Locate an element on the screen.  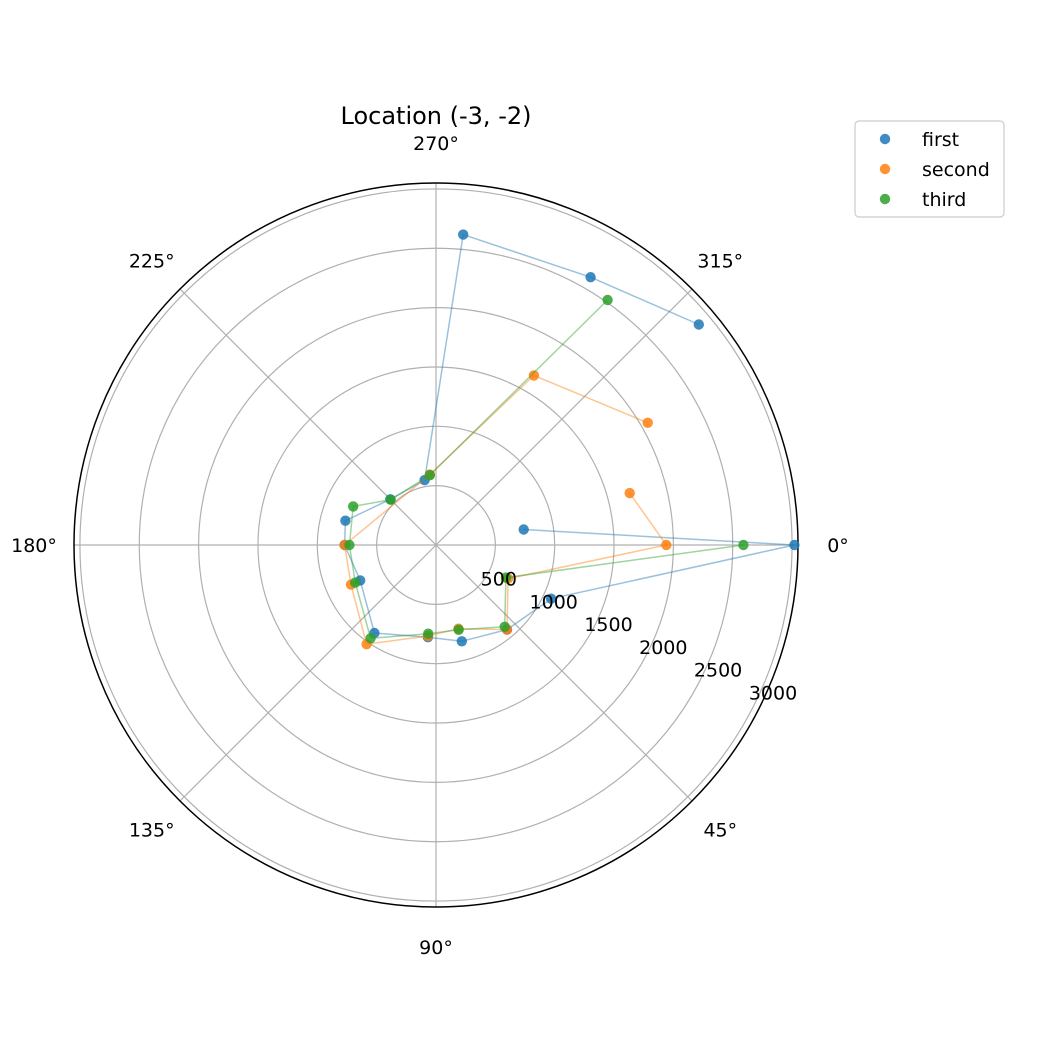
r-tick-label: 500 is located at coordinates (499, 580).